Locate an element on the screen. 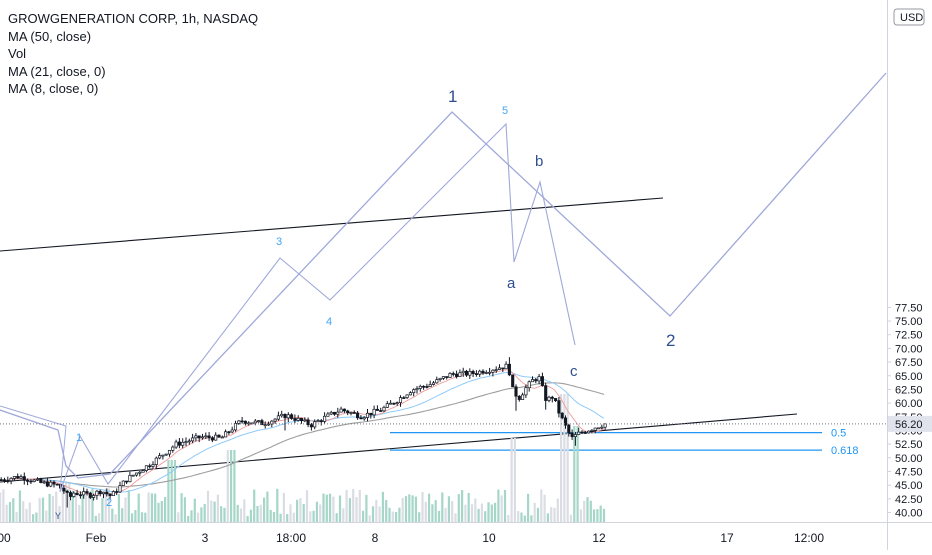  y-tick-label: 40.00 is located at coordinates (909, 514).